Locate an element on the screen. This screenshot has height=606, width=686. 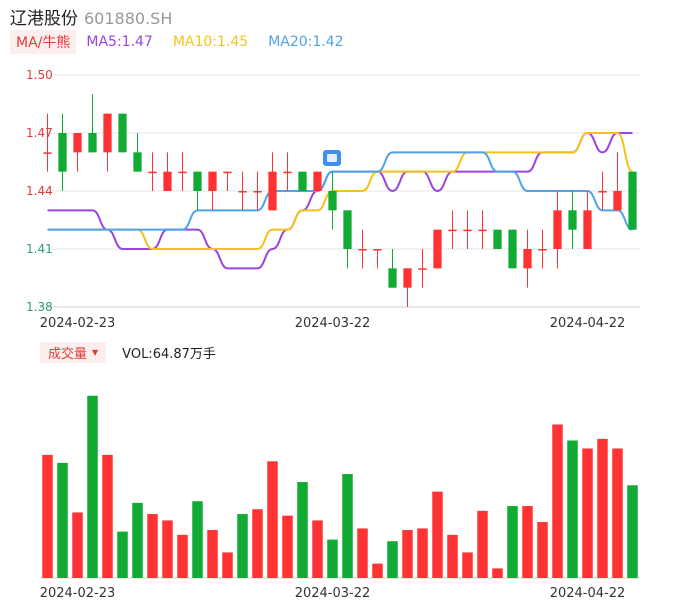
event-marker-icon is located at coordinates (332, 158).